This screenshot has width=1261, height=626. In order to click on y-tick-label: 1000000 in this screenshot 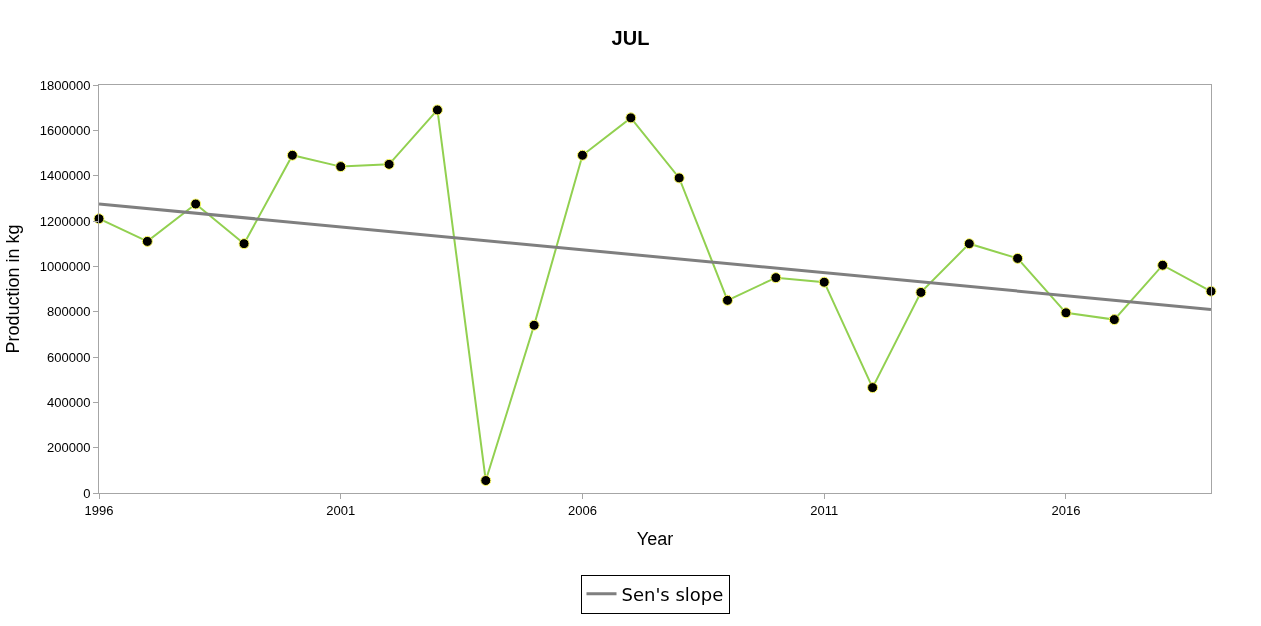, I will do `click(65, 266)`.